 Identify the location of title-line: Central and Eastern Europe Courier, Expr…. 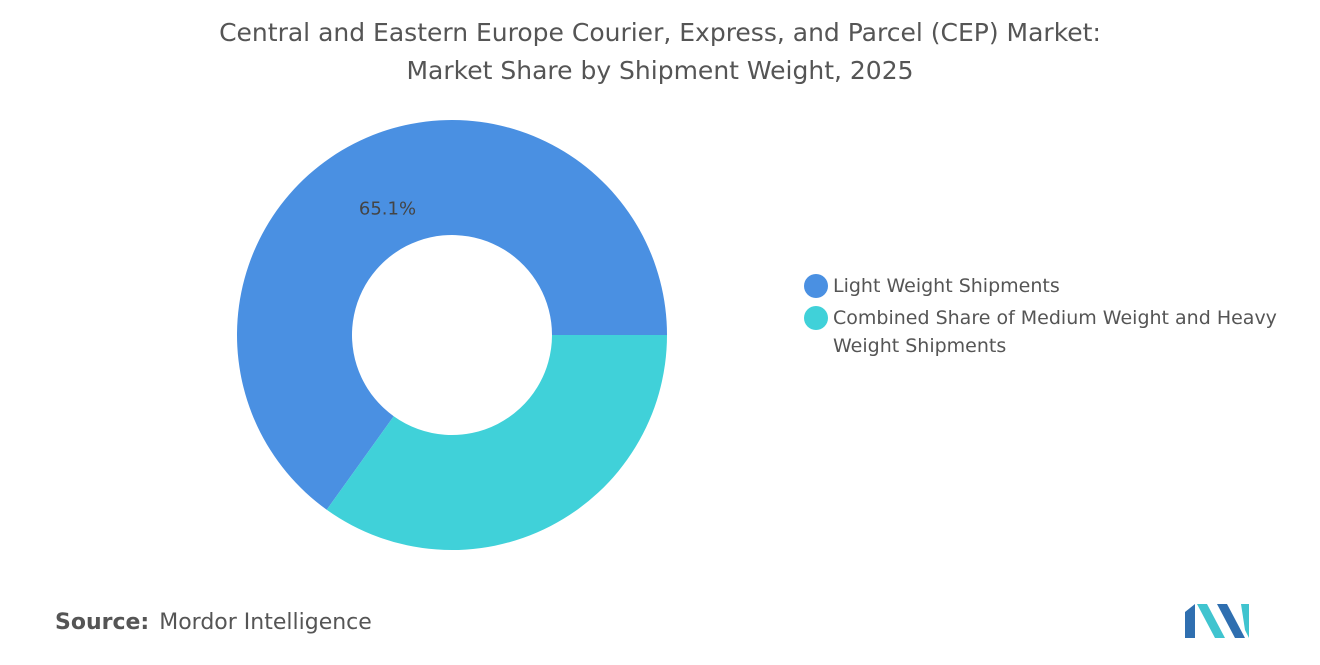
(660, 32).